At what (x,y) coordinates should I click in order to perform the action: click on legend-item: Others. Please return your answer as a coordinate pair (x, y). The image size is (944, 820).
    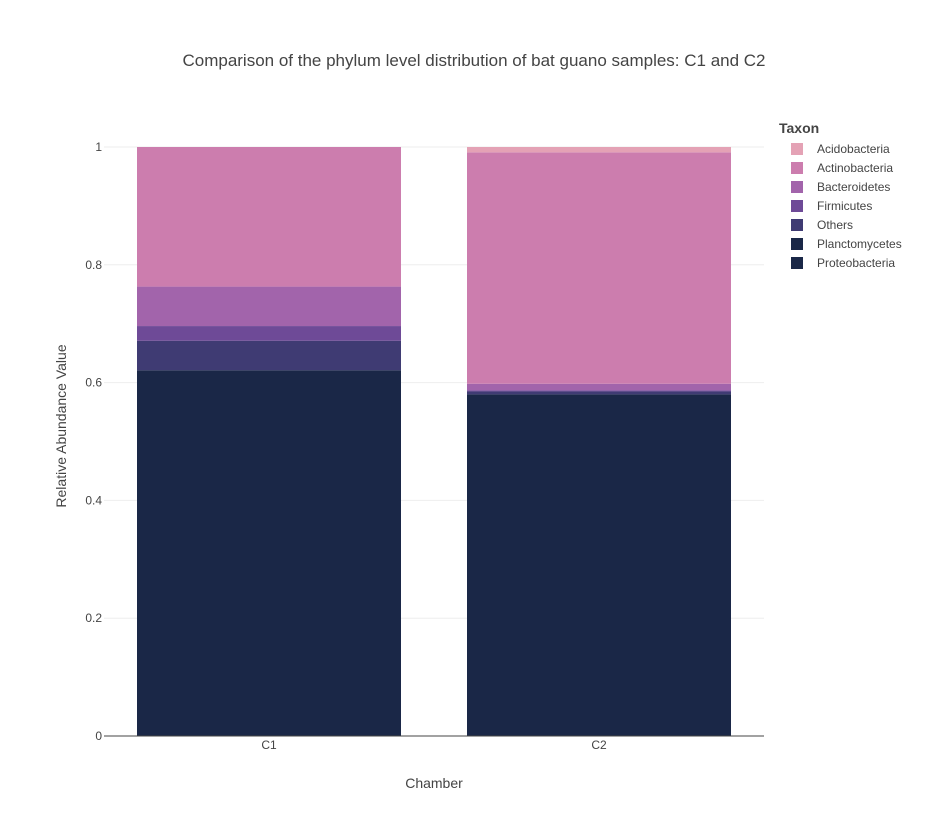
    Looking at the image, I should click on (822, 225).